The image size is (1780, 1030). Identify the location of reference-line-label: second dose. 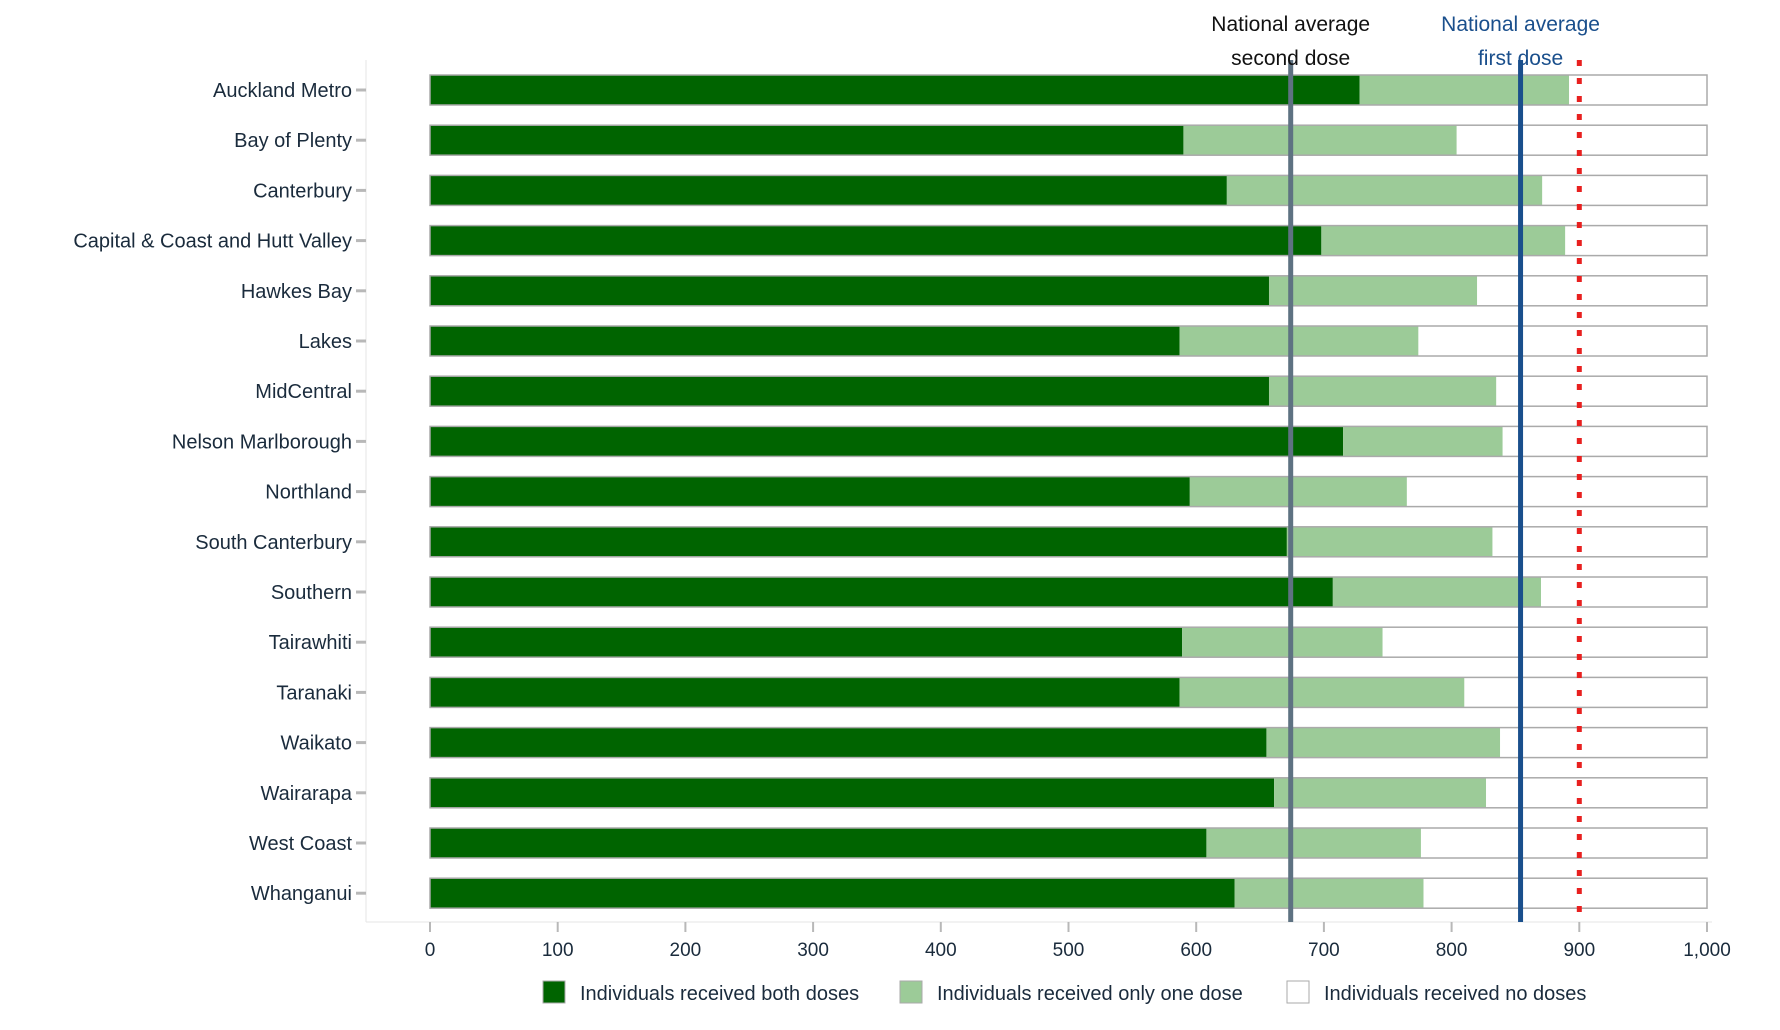
(1290, 58).